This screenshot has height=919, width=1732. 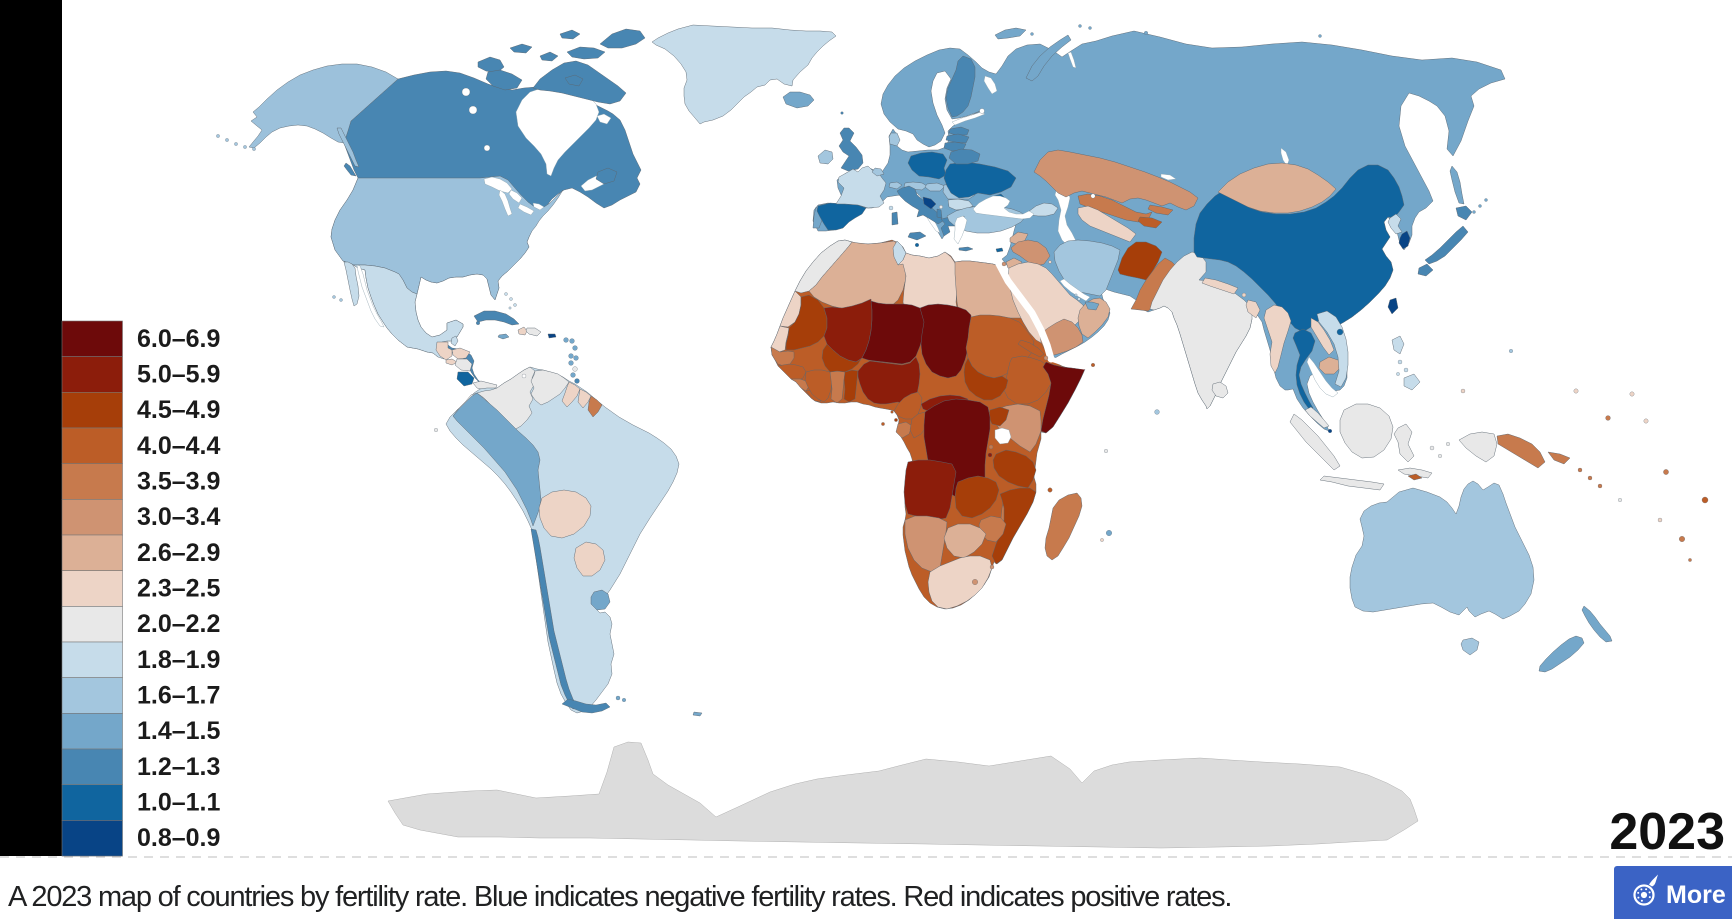 What do you see at coordinates (178, 767) in the screenshot?
I see `svg-text: 1.2–1.3` at bounding box center [178, 767].